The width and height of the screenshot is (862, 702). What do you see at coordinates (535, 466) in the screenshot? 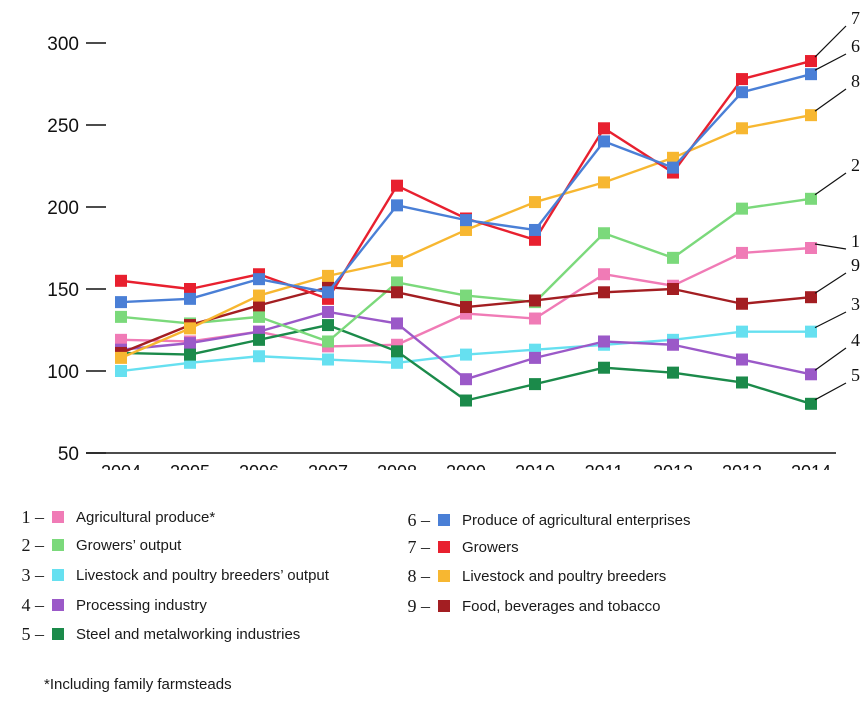
I see `x-tick-label: 2010` at bounding box center [535, 466].